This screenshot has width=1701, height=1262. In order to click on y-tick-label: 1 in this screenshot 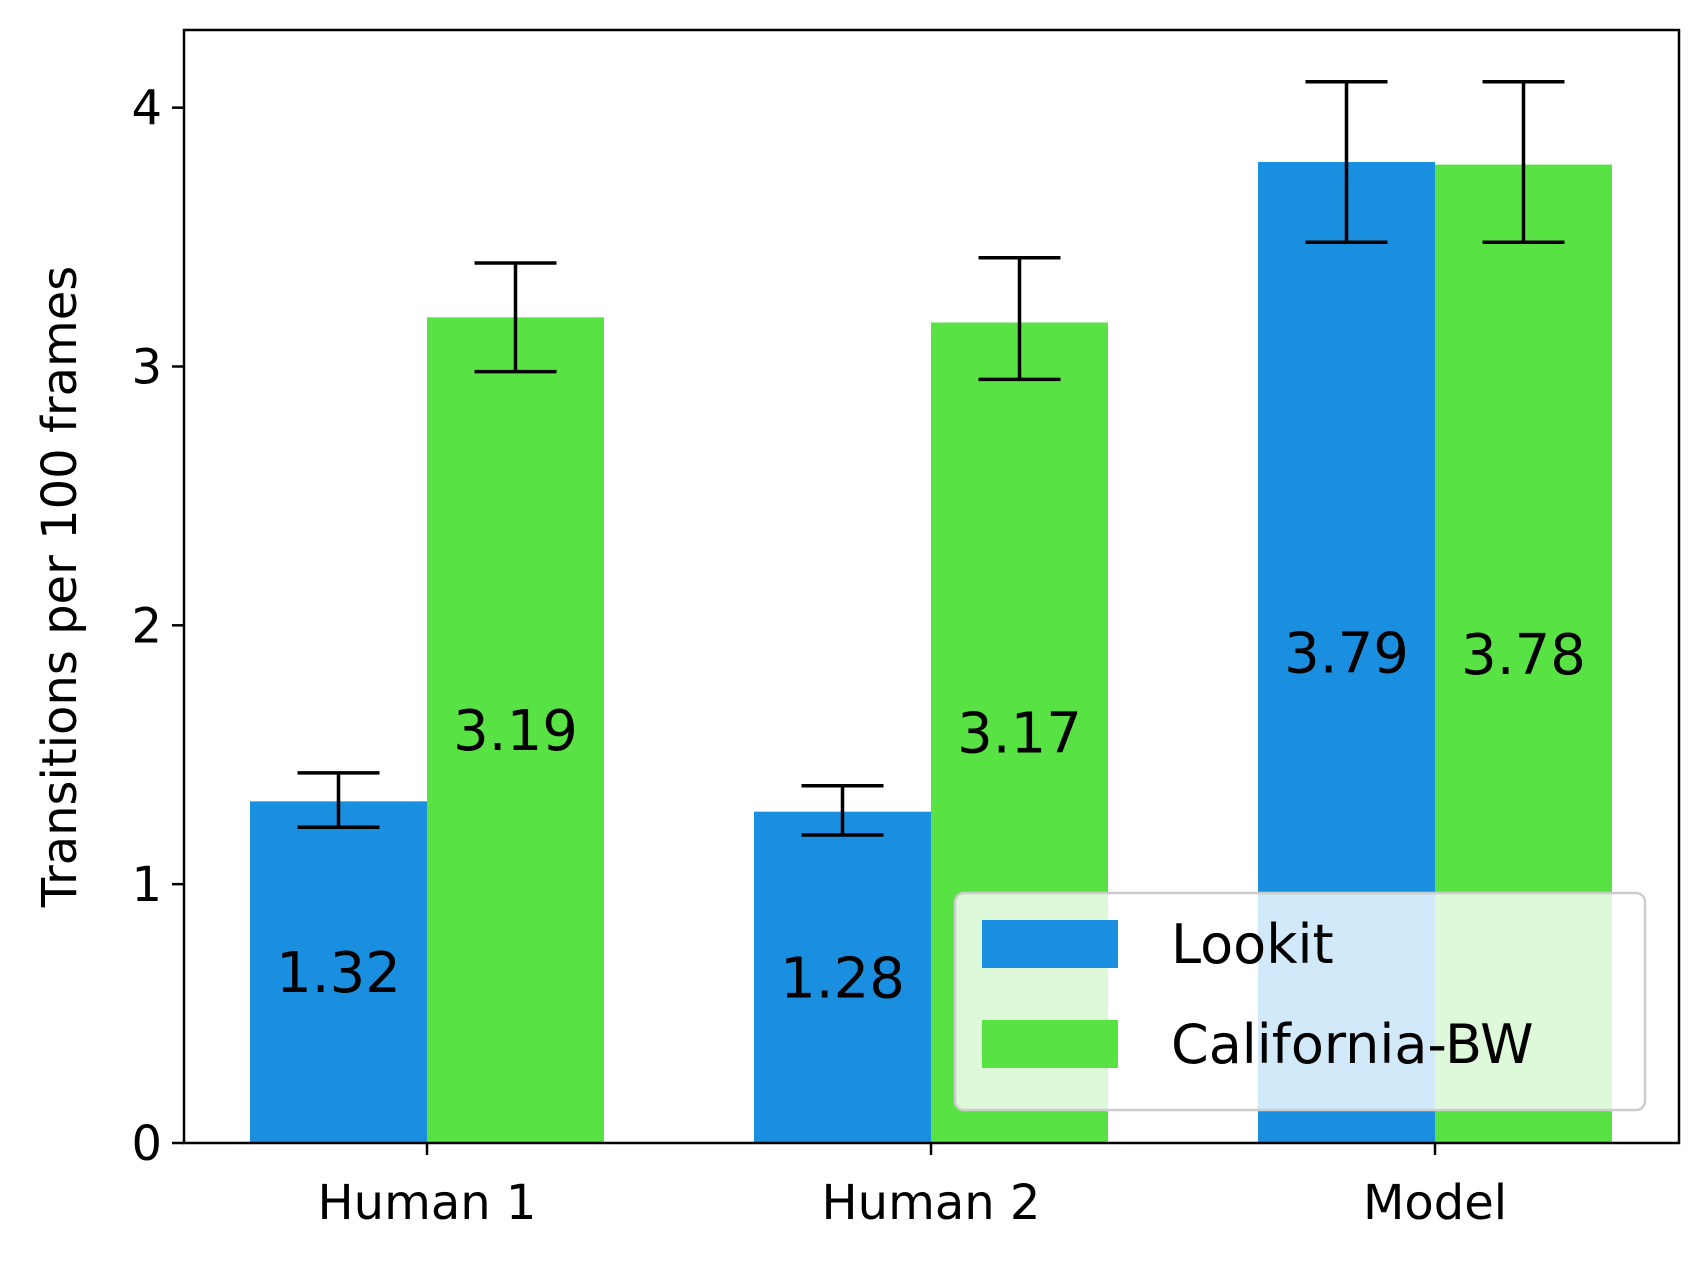, I will do `click(146, 885)`.